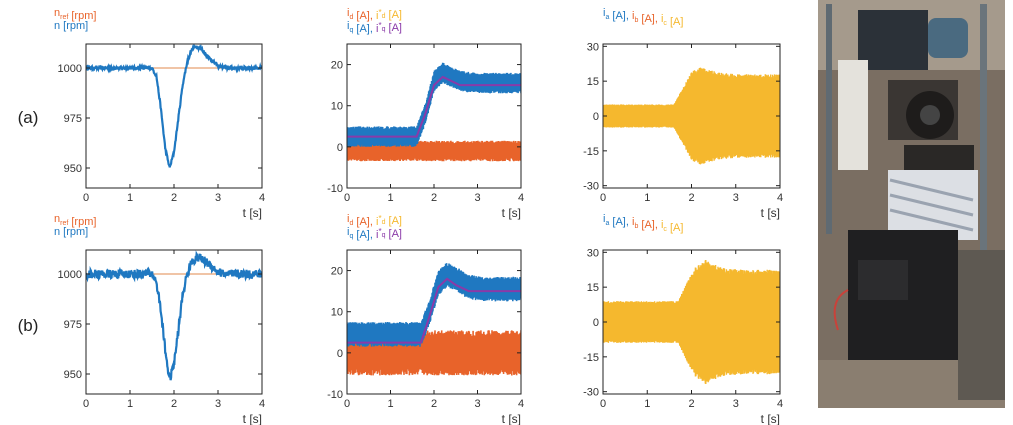 The width and height of the screenshot is (1013, 425). I want to click on row-labels: (a) (b), so click(28, 221).